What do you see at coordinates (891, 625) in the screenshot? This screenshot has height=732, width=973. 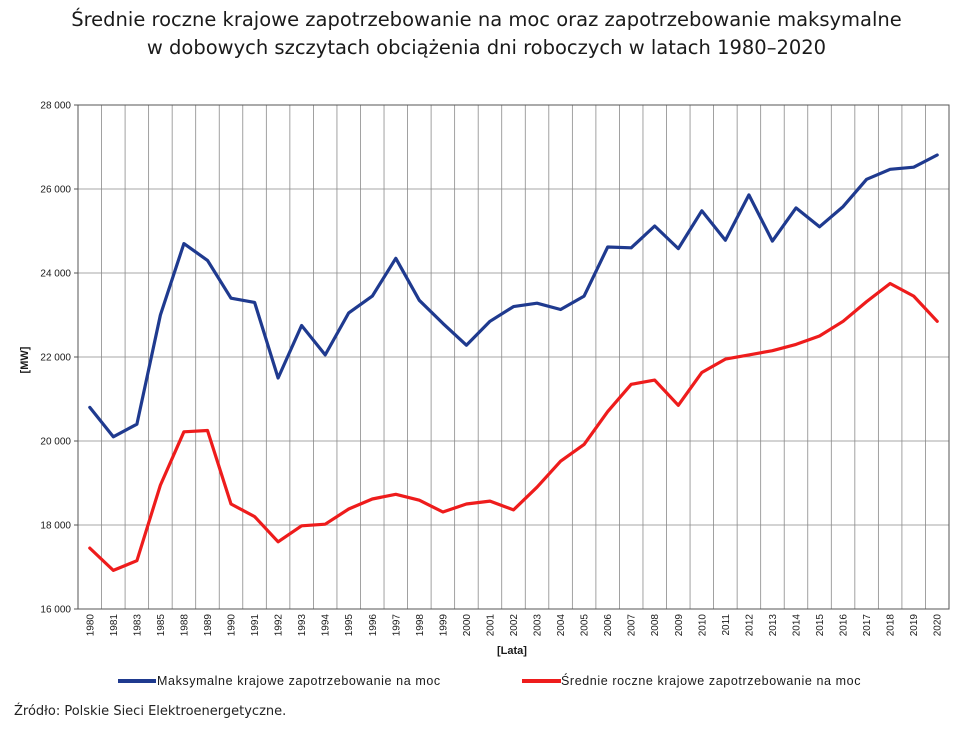 I see `x-tick-label: 2018` at bounding box center [891, 625].